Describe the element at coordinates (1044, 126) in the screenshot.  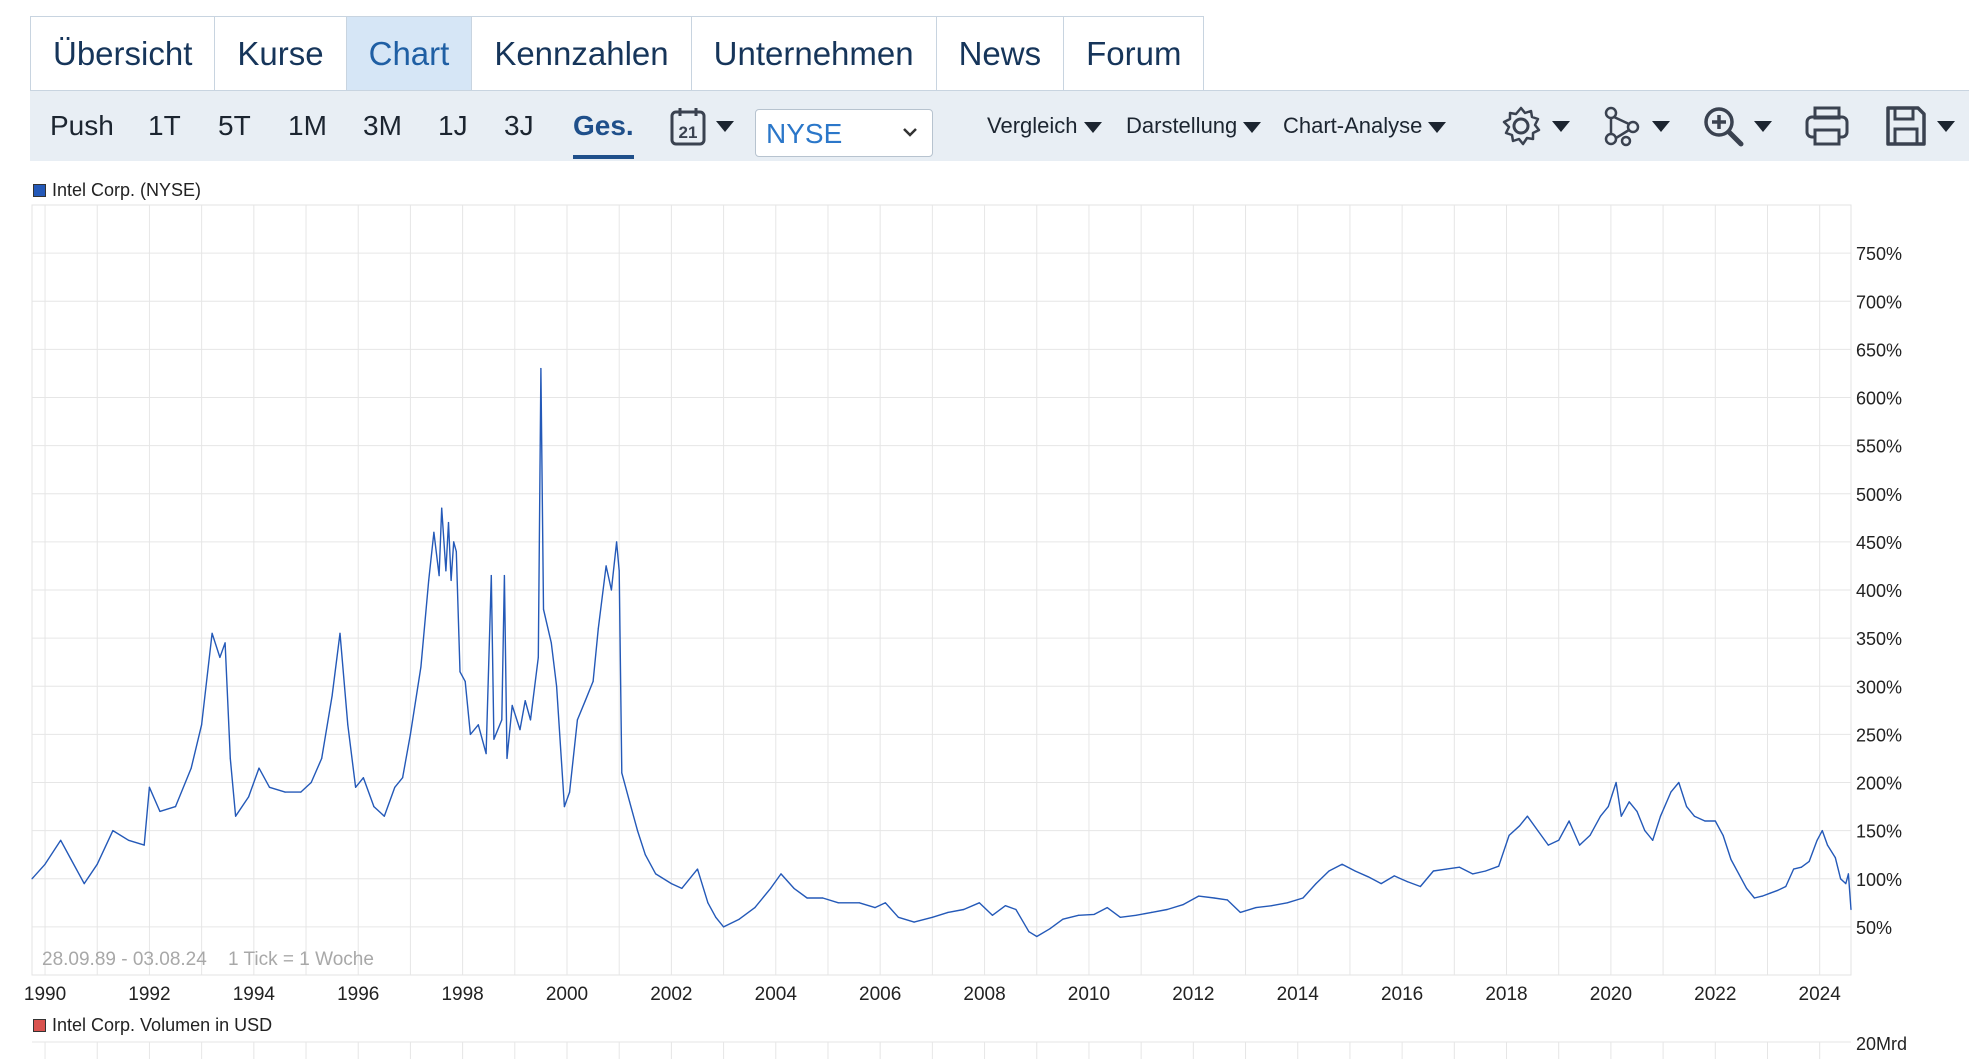
I see `compare-menu: Vergleich` at that location.